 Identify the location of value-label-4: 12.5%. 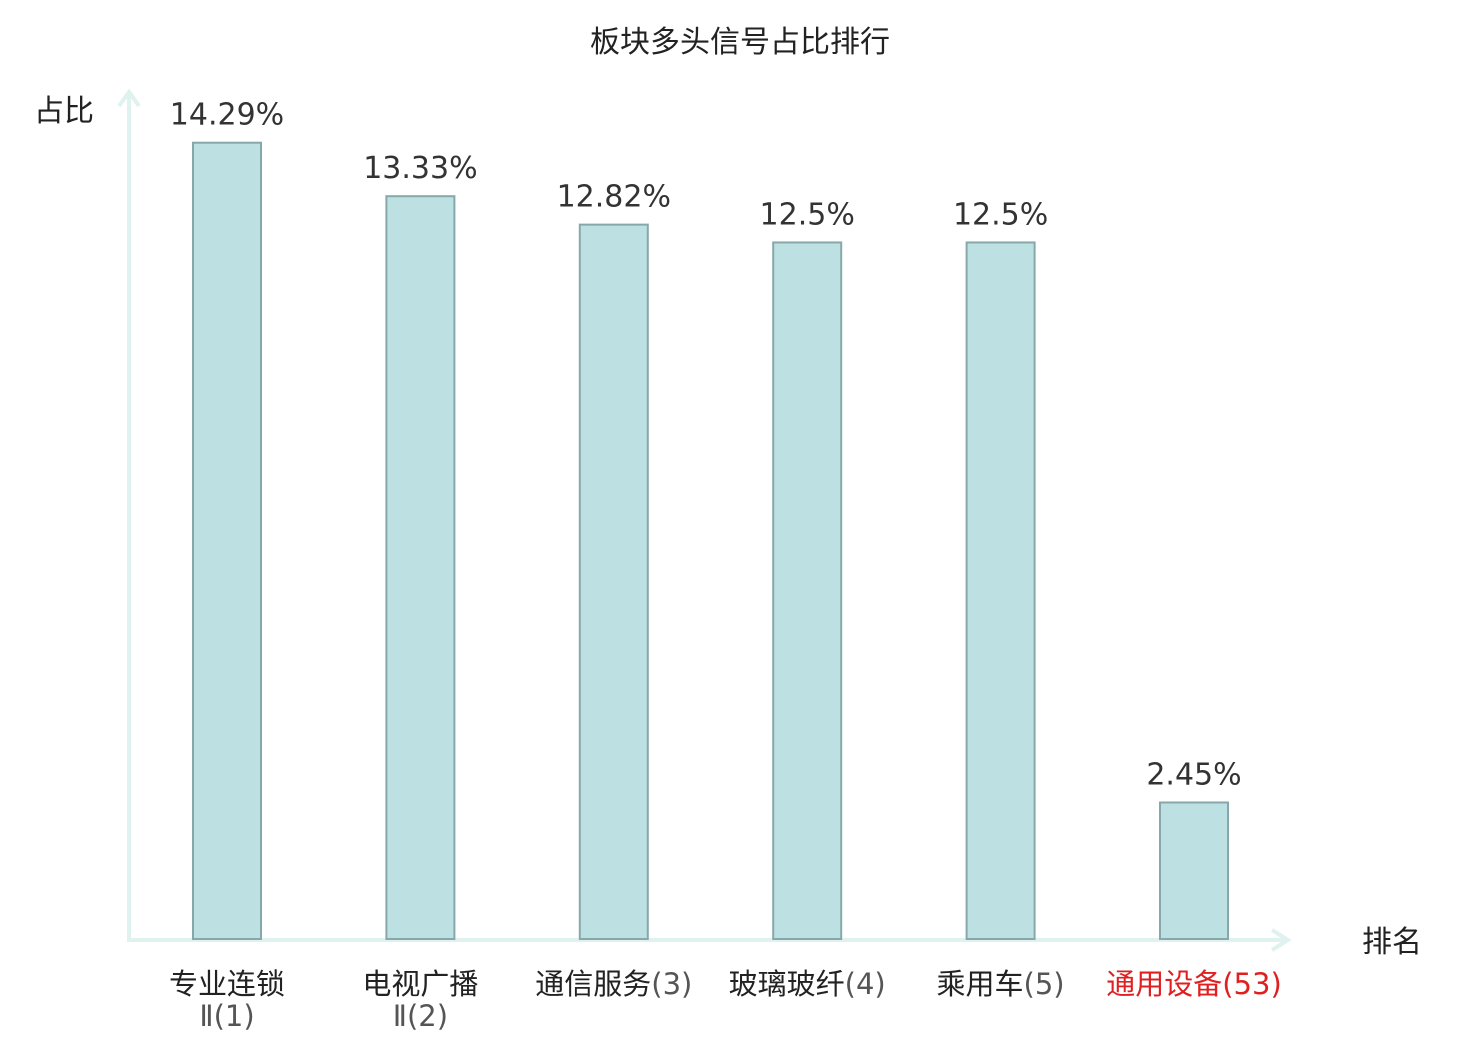
(807, 214).